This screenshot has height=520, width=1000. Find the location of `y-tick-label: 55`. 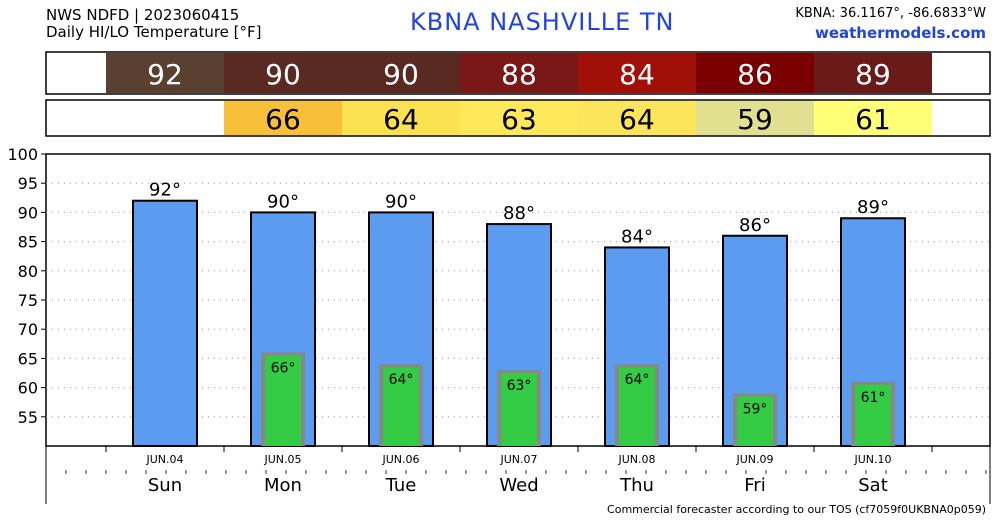

y-tick-label: 55 is located at coordinates (28, 417).